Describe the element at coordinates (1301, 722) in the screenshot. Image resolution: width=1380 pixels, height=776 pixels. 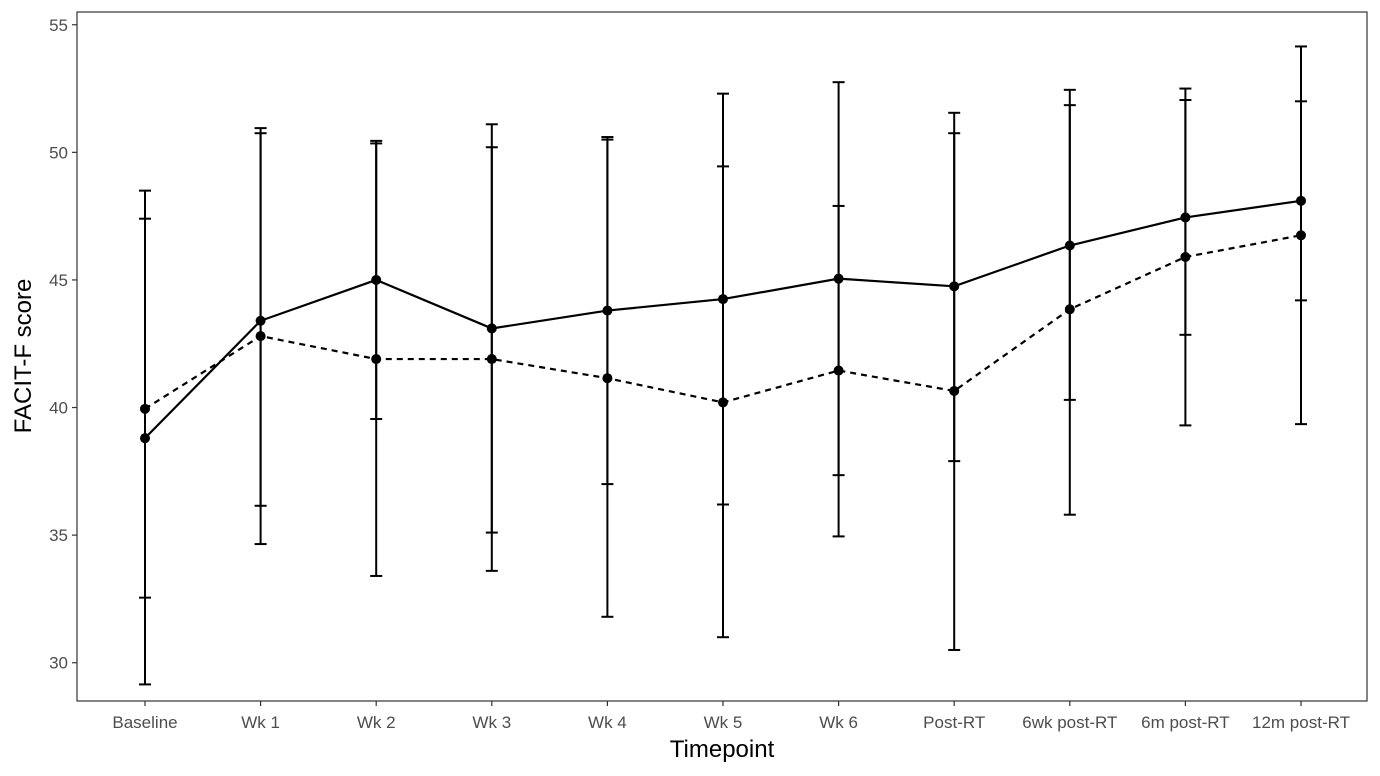
I see `x-tick-label: 12m post-RT` at that location.